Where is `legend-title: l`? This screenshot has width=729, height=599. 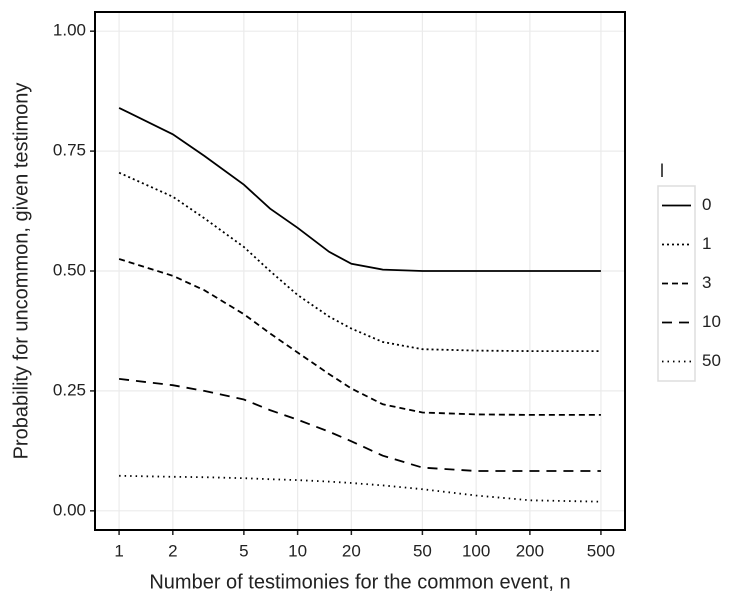
legend-title: l is located at coordinates (662, 171).